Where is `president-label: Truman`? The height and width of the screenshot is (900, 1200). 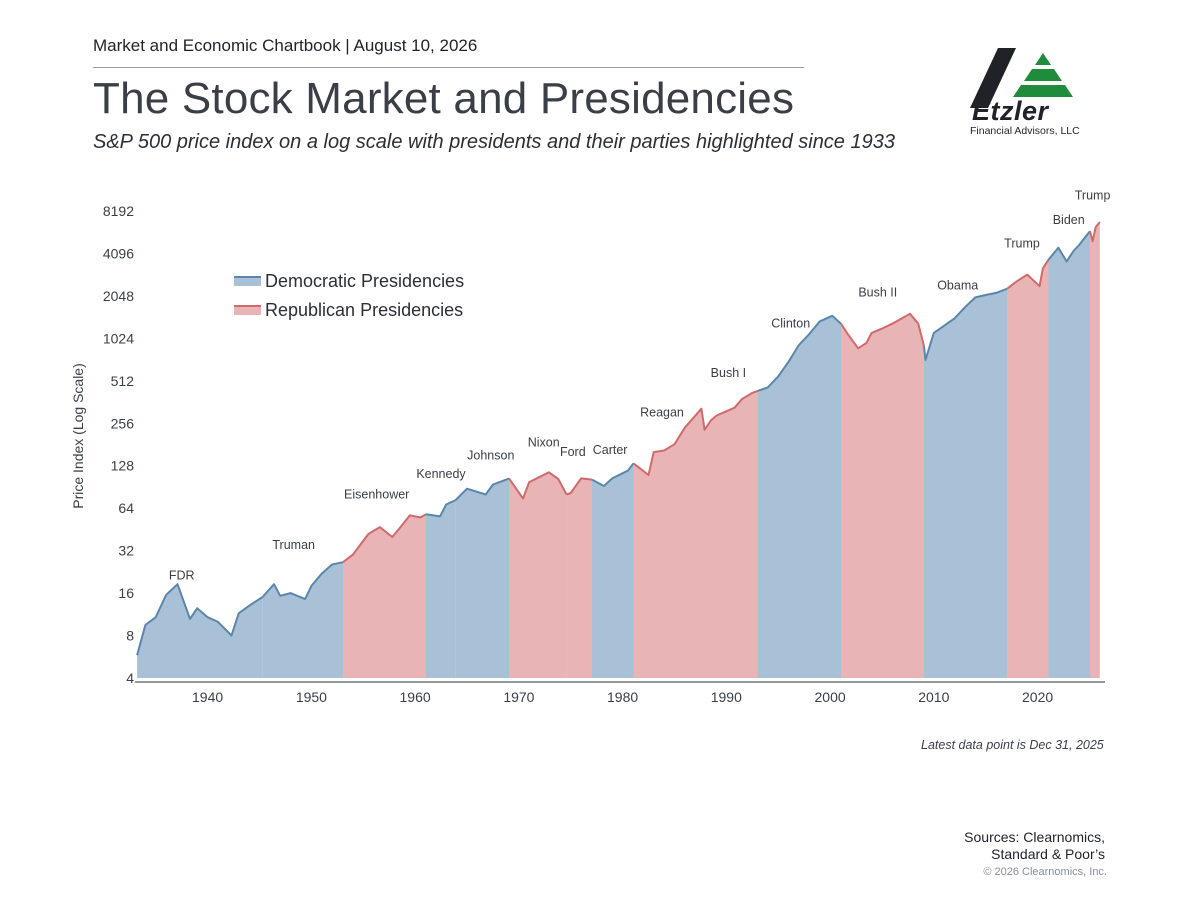 president-label: Truman is located at coordinates (293, 545).